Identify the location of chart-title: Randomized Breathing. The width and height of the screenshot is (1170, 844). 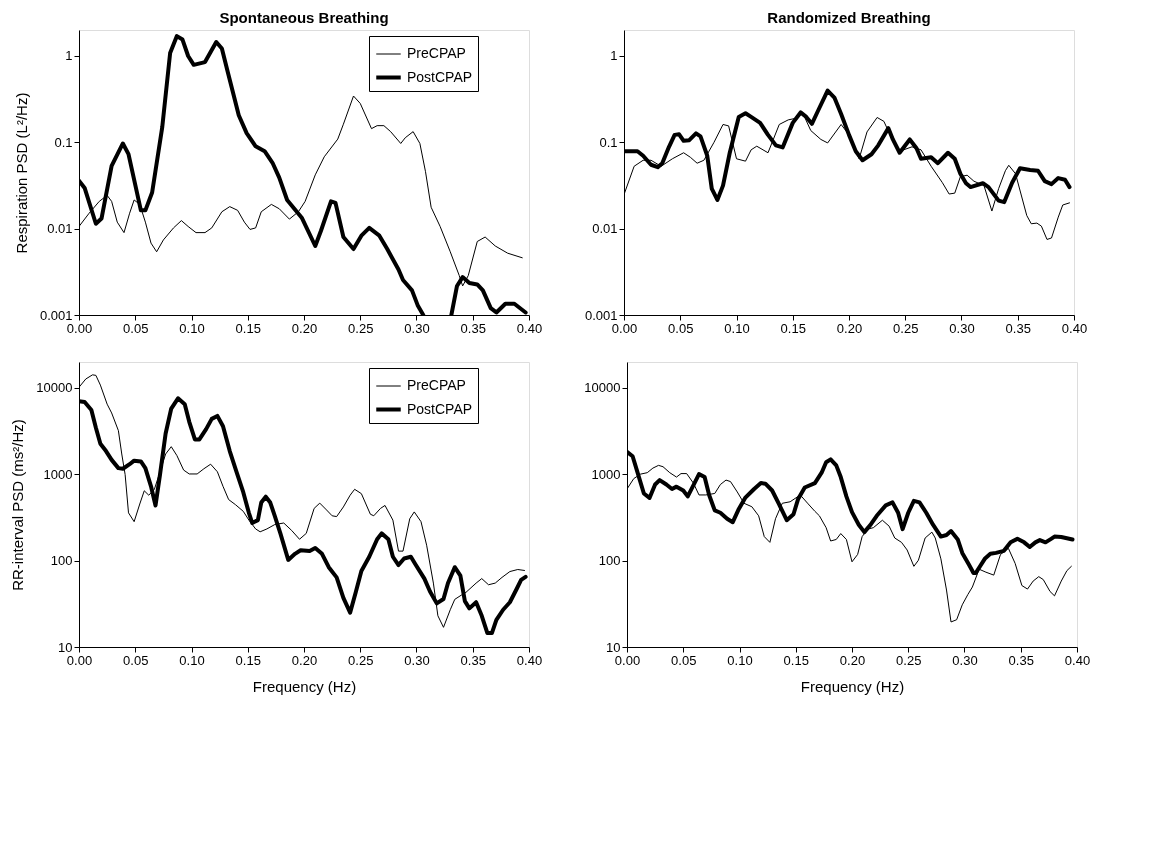
(849, 17).